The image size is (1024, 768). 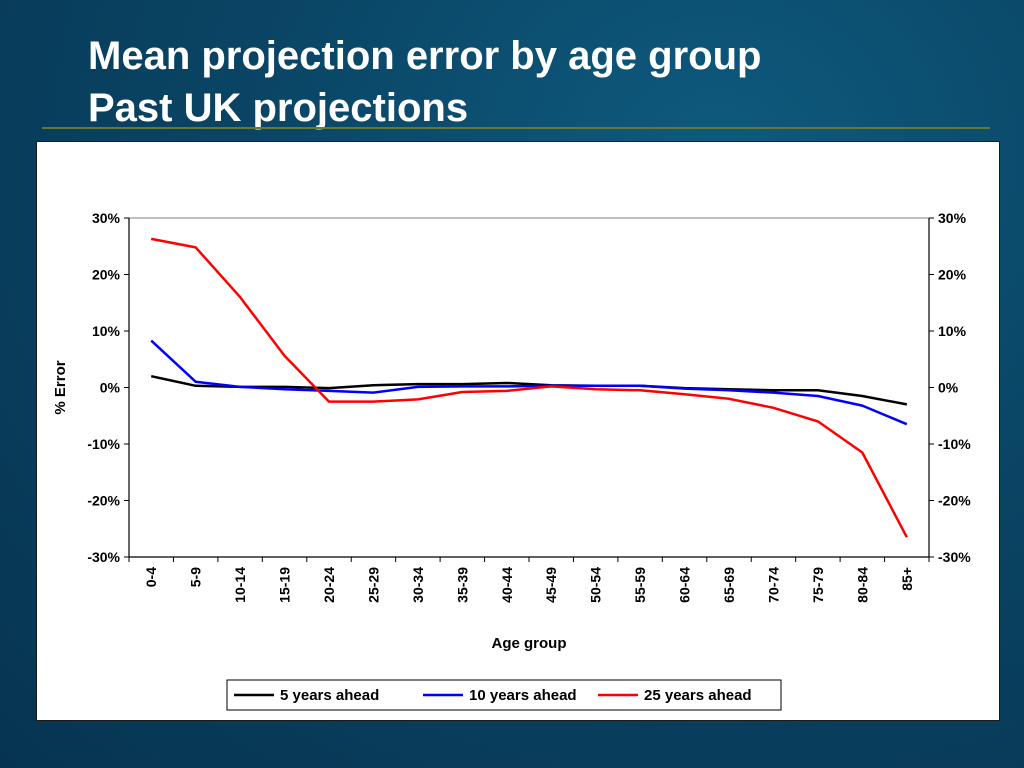 I want to click on x-tick-label: 0-4, so click(x=151, y=577).